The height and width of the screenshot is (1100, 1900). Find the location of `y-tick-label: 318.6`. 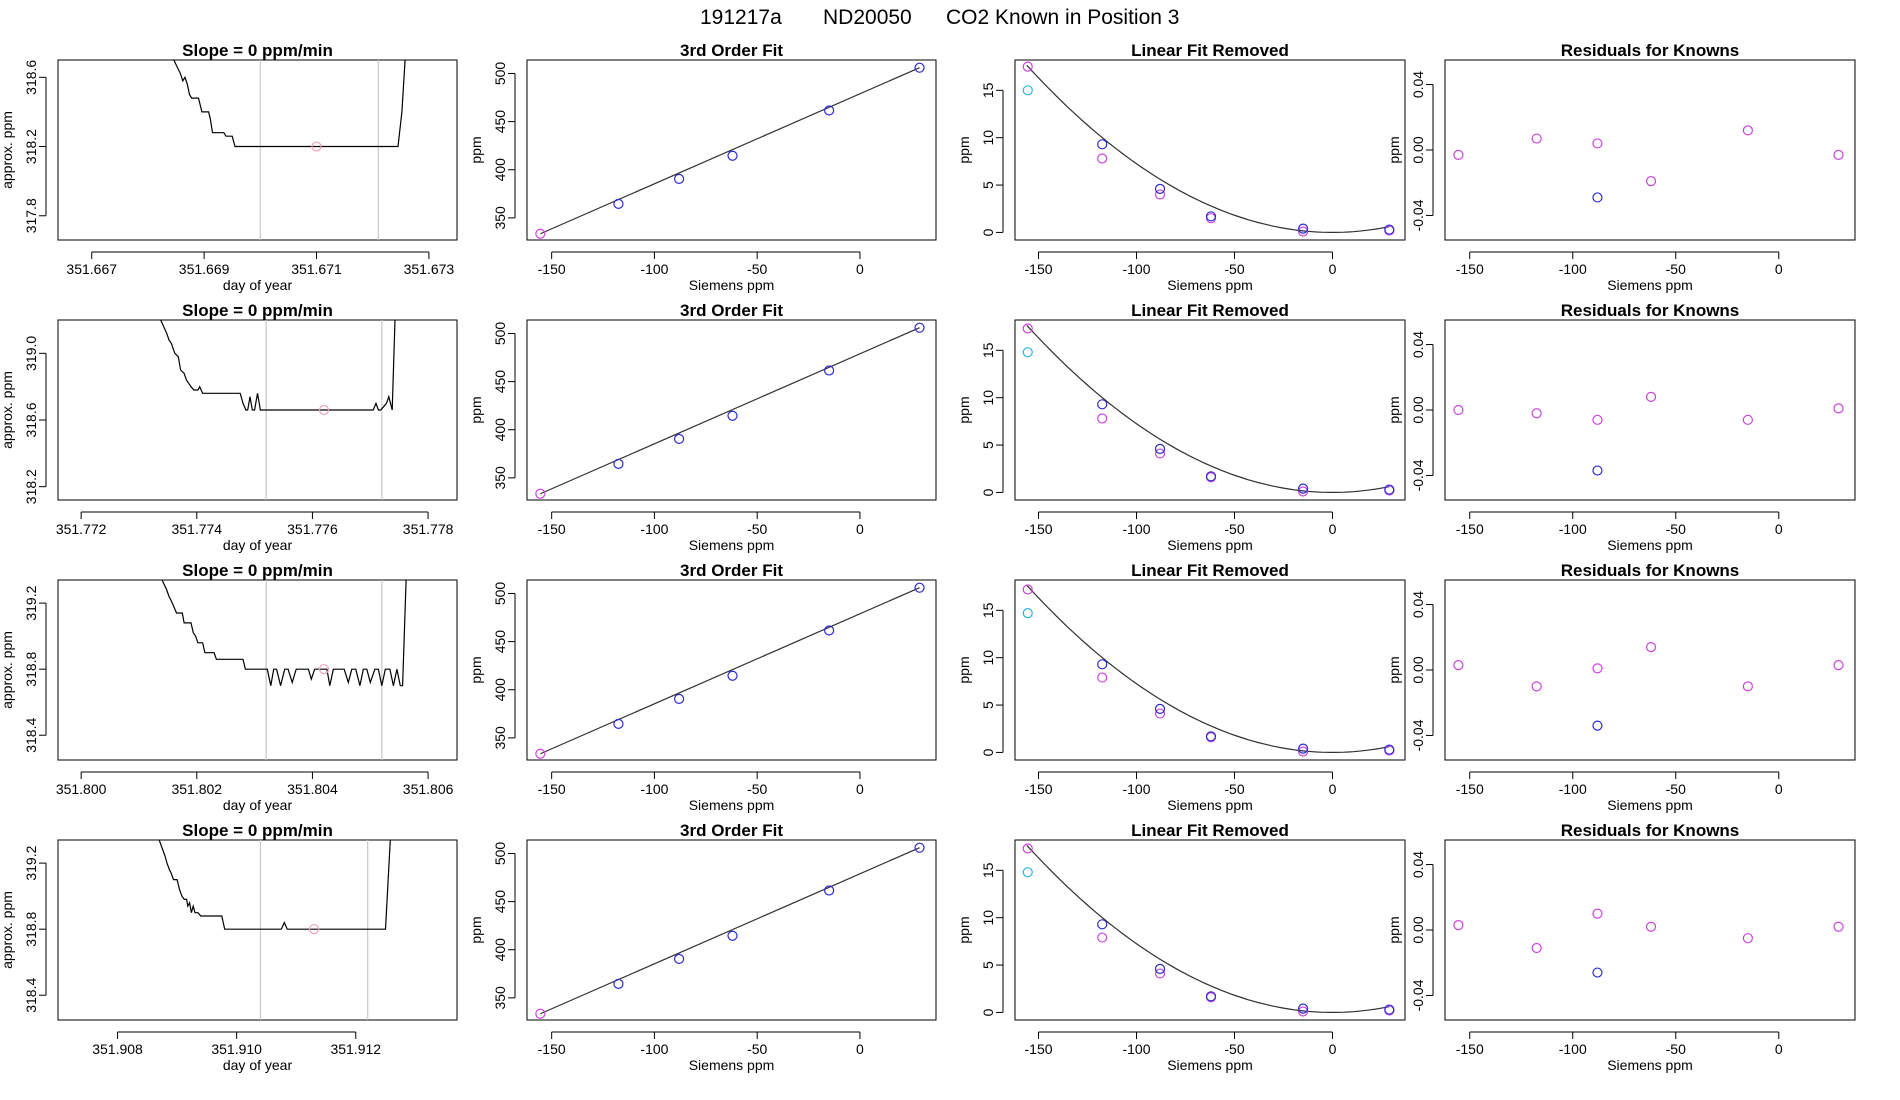

y-tick-label: 318.6 is located at coordinates (31, 77).